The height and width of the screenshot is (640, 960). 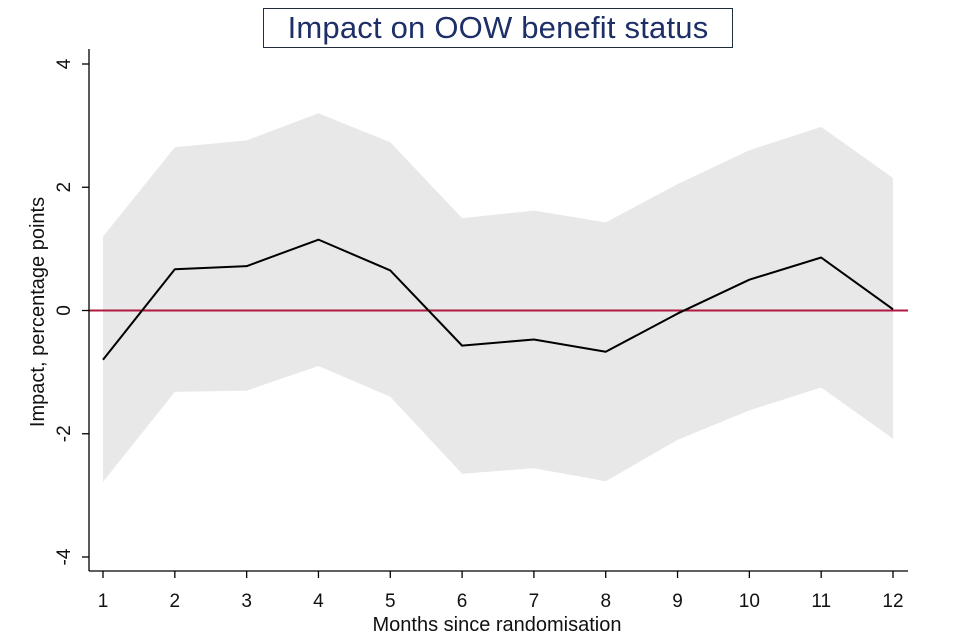 I want to click on y-axis-label: Impact, percentage points, so click(x=38, y=312).